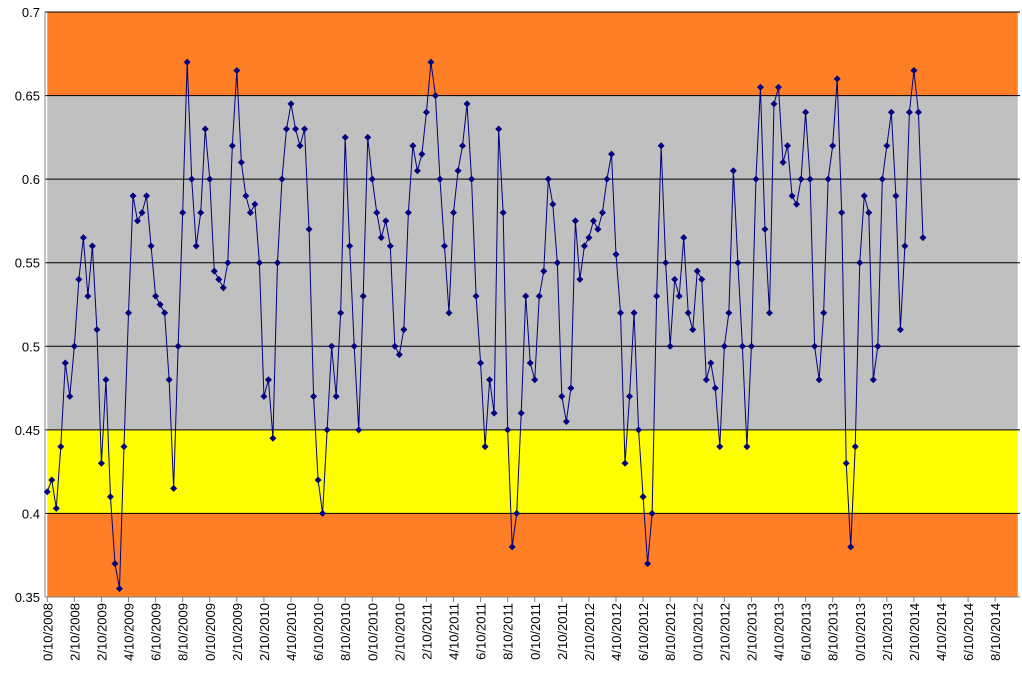  Describe the element at coordinates (47, 632) in the screenshot. I see `x-tick-label: 0/10/2008` at that location.